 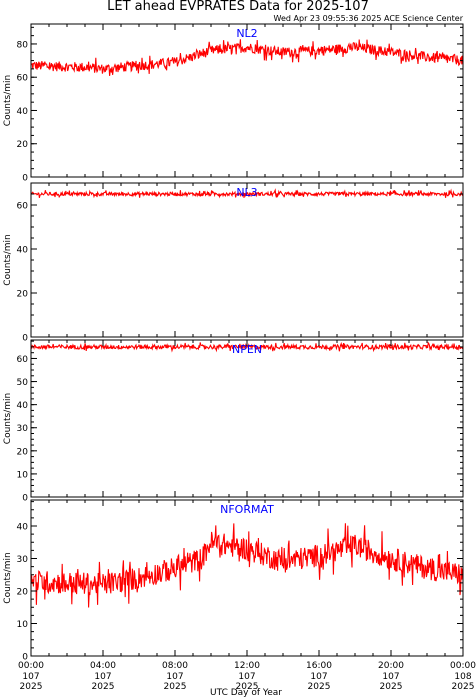 What do you see at coordinates (319, 666) in the screenshot?
I see `x-tick-label-time: 16:00` at bounding box center [319, 666].